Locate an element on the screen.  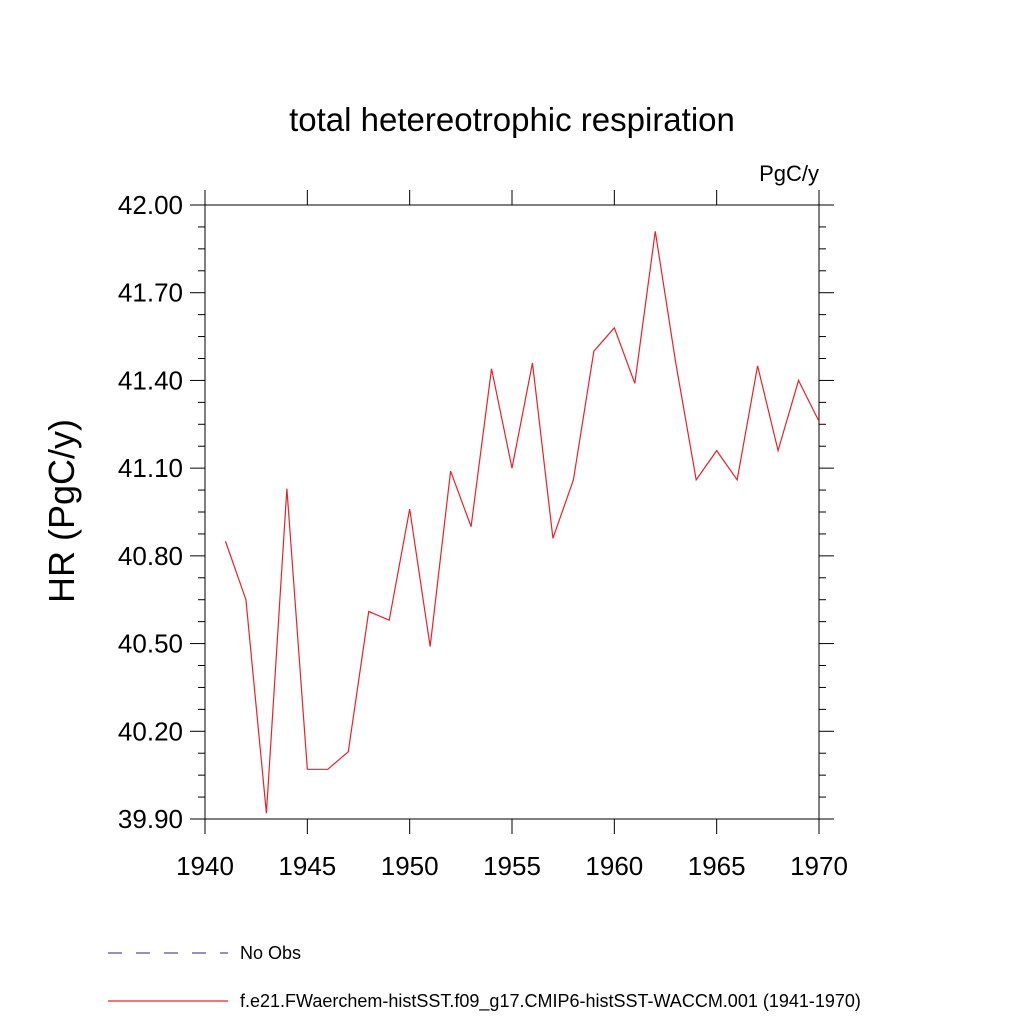
y-tick-label: 42.00 is located at coordinates (150, 205).